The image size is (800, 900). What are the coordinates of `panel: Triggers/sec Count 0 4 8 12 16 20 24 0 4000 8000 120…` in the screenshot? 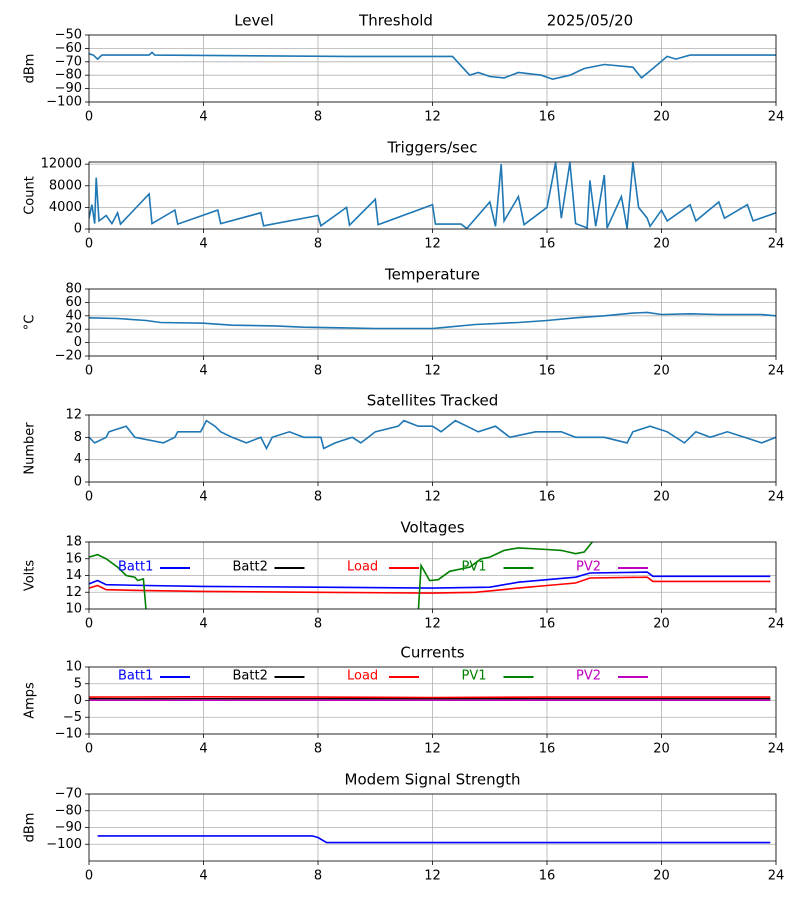 It's located at (404, 195).